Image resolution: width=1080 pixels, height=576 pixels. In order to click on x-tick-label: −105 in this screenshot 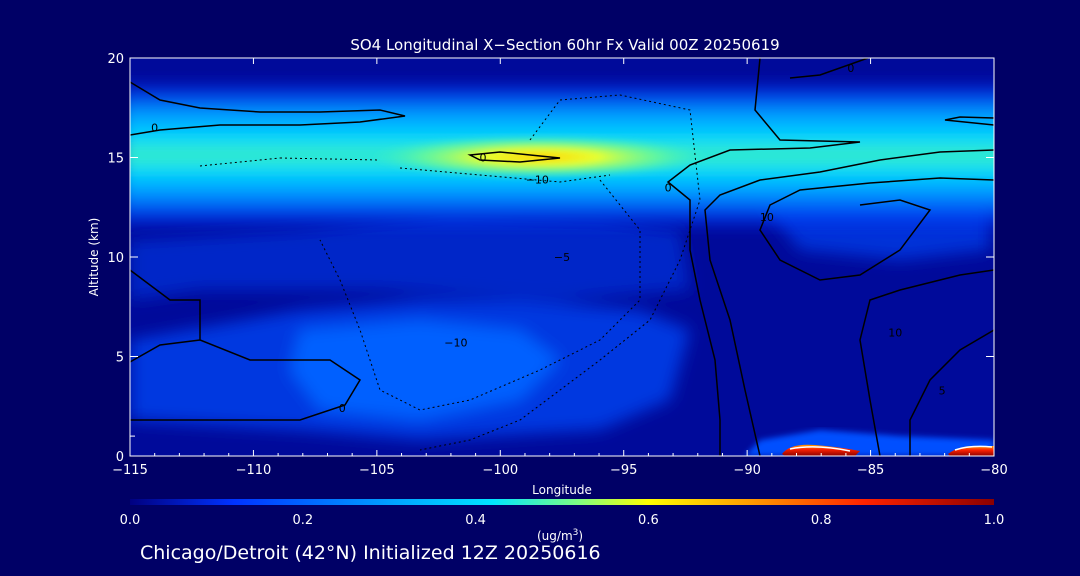, I will do `click(377, 470)`.